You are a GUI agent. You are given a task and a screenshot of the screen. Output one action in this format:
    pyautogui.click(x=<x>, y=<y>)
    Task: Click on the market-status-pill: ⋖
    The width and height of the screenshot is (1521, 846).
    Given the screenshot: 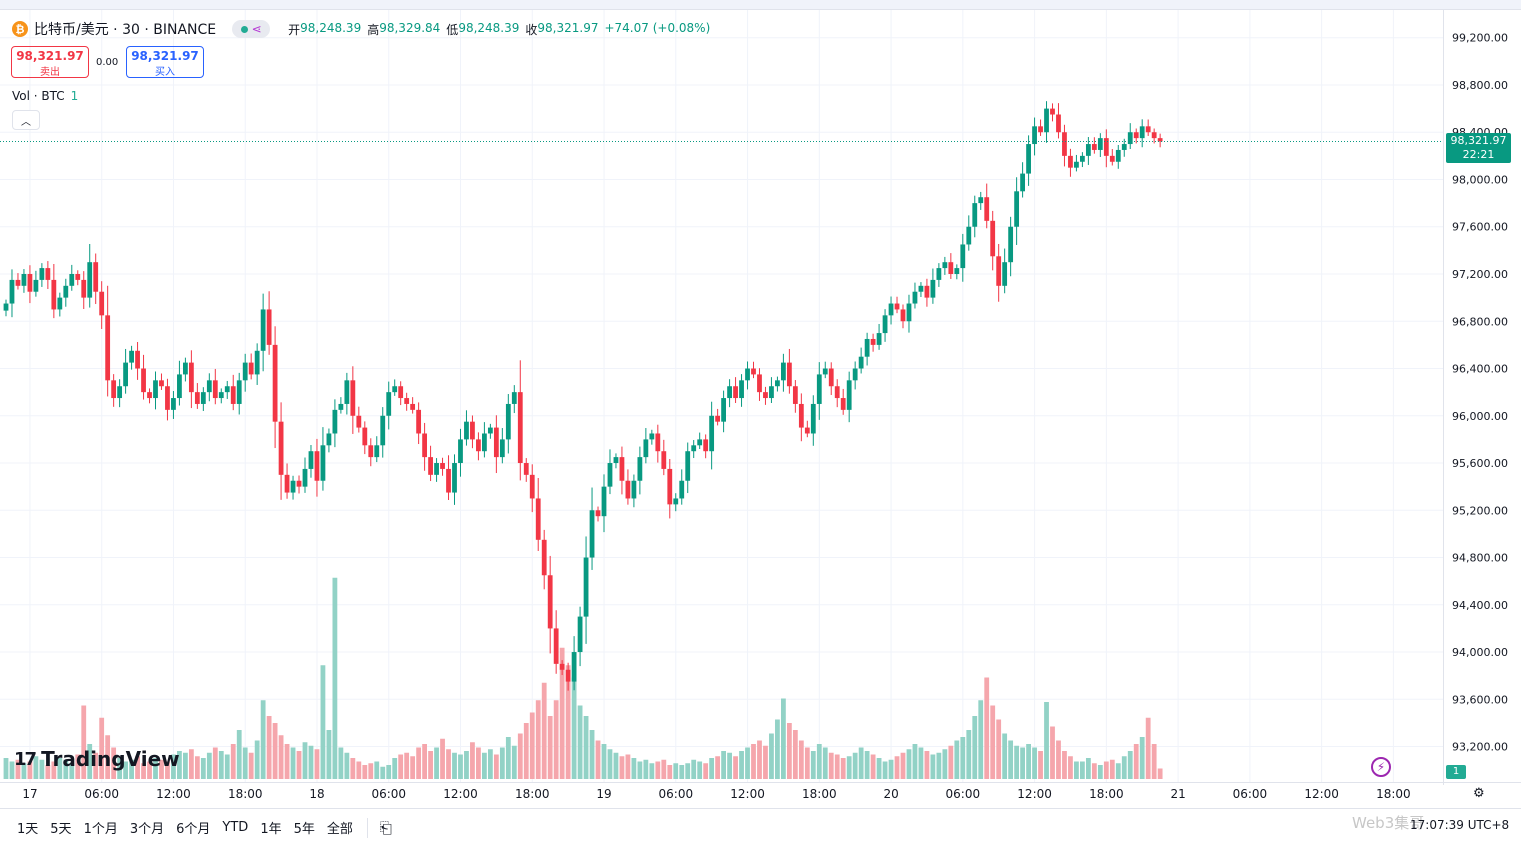 What is the action you would take?
    pyautogui.click(x=251, y=29)
    